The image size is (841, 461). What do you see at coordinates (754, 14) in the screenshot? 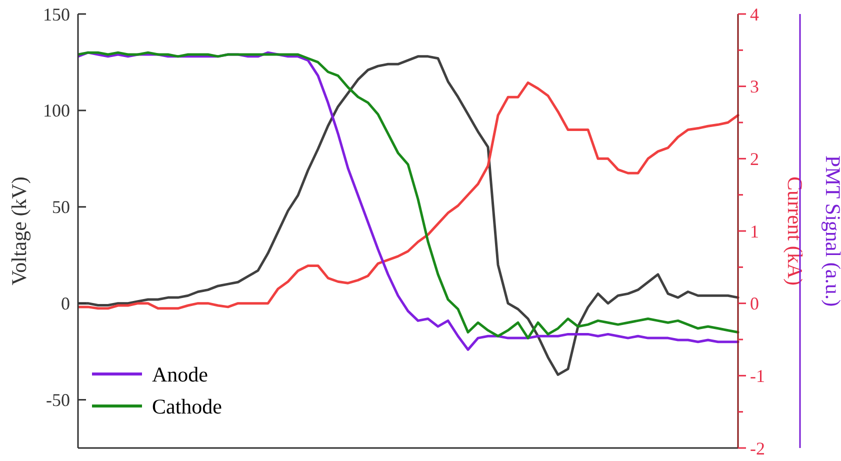
I see `y2-tick-label: 4` at bounding box center [754, 14].